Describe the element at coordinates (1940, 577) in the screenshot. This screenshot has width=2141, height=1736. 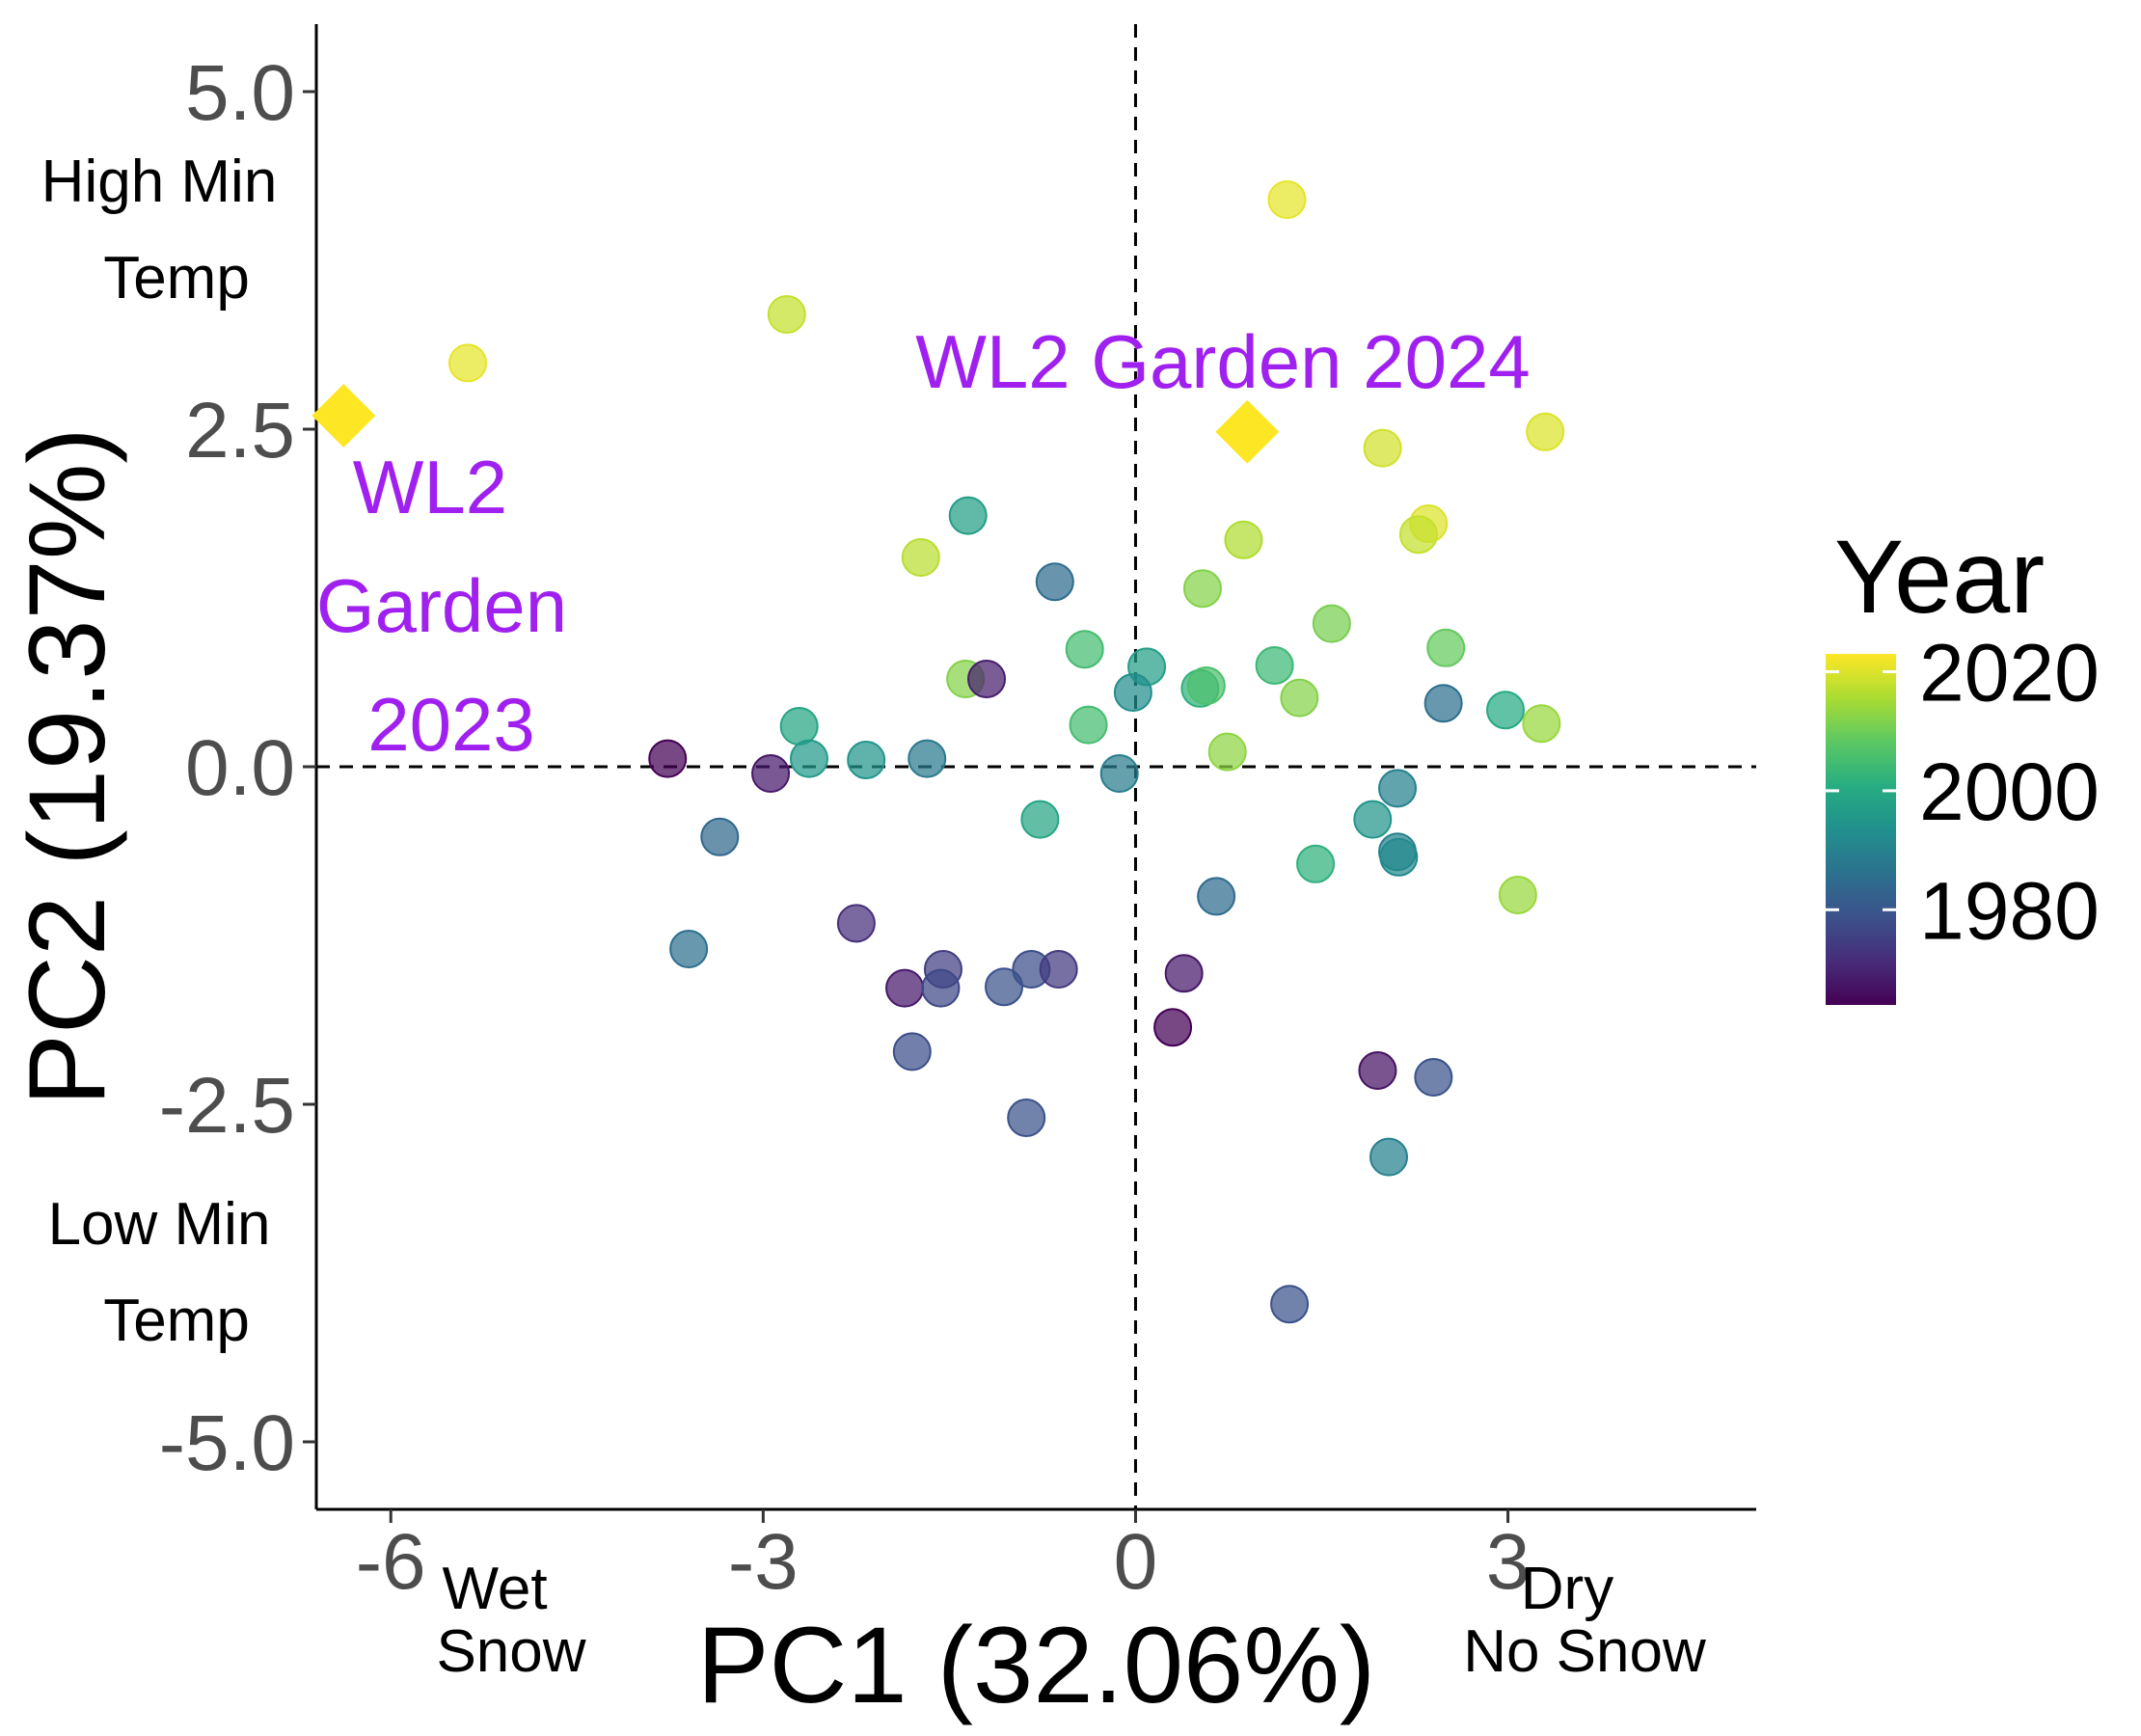
I see `legend-title: Year` at that location.